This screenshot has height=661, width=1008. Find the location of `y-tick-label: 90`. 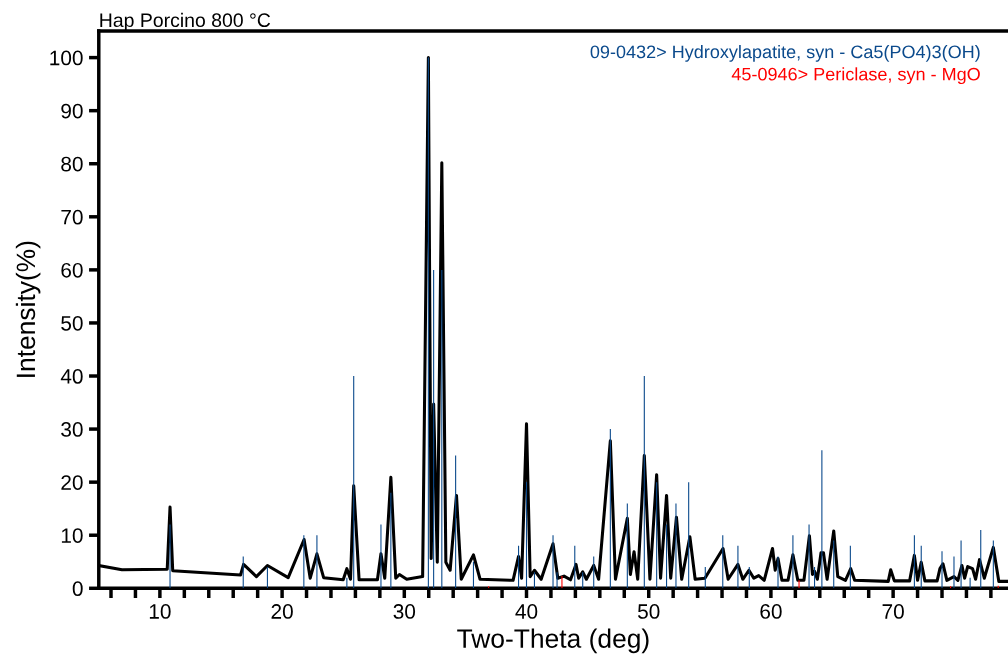

y-tick-label: 90 is located at coordinates (72, 111).